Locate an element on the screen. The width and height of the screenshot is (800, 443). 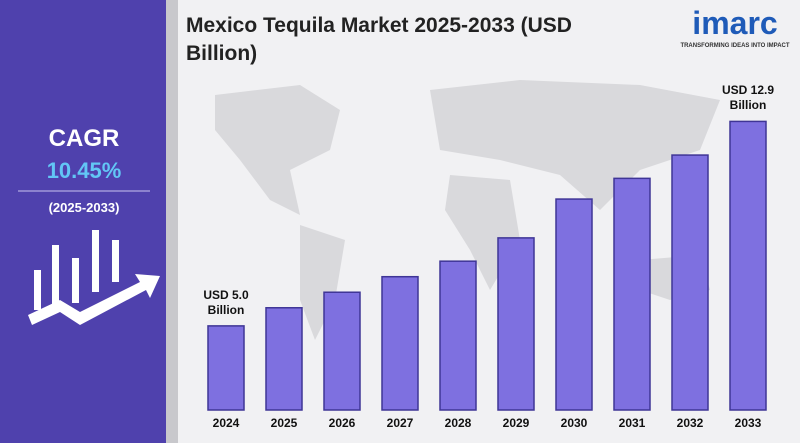
x-tick-label: 2033 is located at coordinates (748, 423).